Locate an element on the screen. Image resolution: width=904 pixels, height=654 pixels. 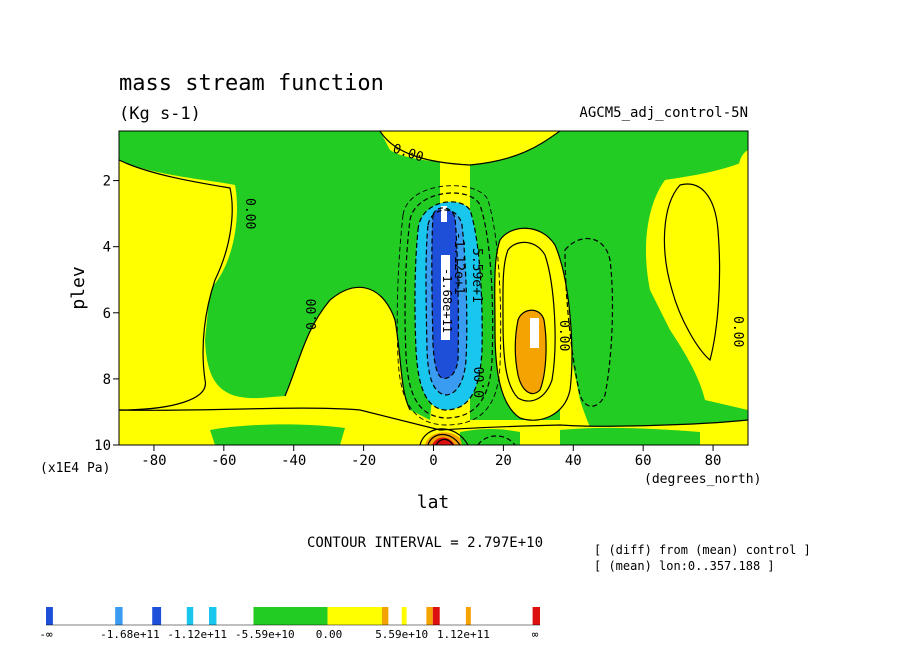
positive-region-east is located at coordinates (692, 272).